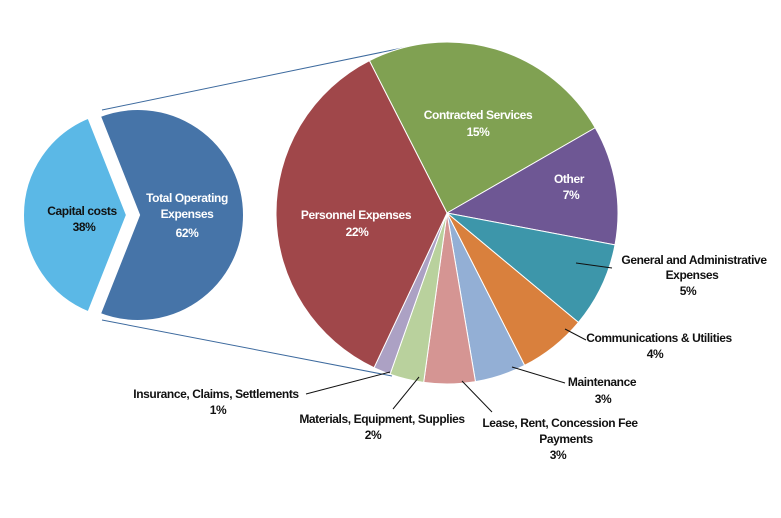 This screenshot has height=518, width=781. I want to click on label-contracted-value: 15%, so click(479, 132).